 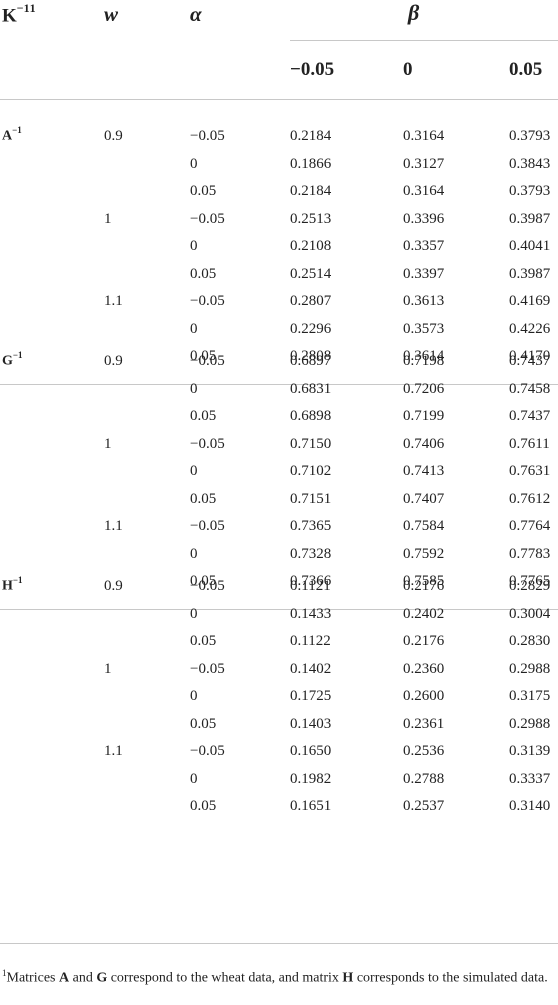 What do you see at coordinates (424, 668) in the screenshot?
I see `table-cell: 0.2360` at bounding box center [424, 668].